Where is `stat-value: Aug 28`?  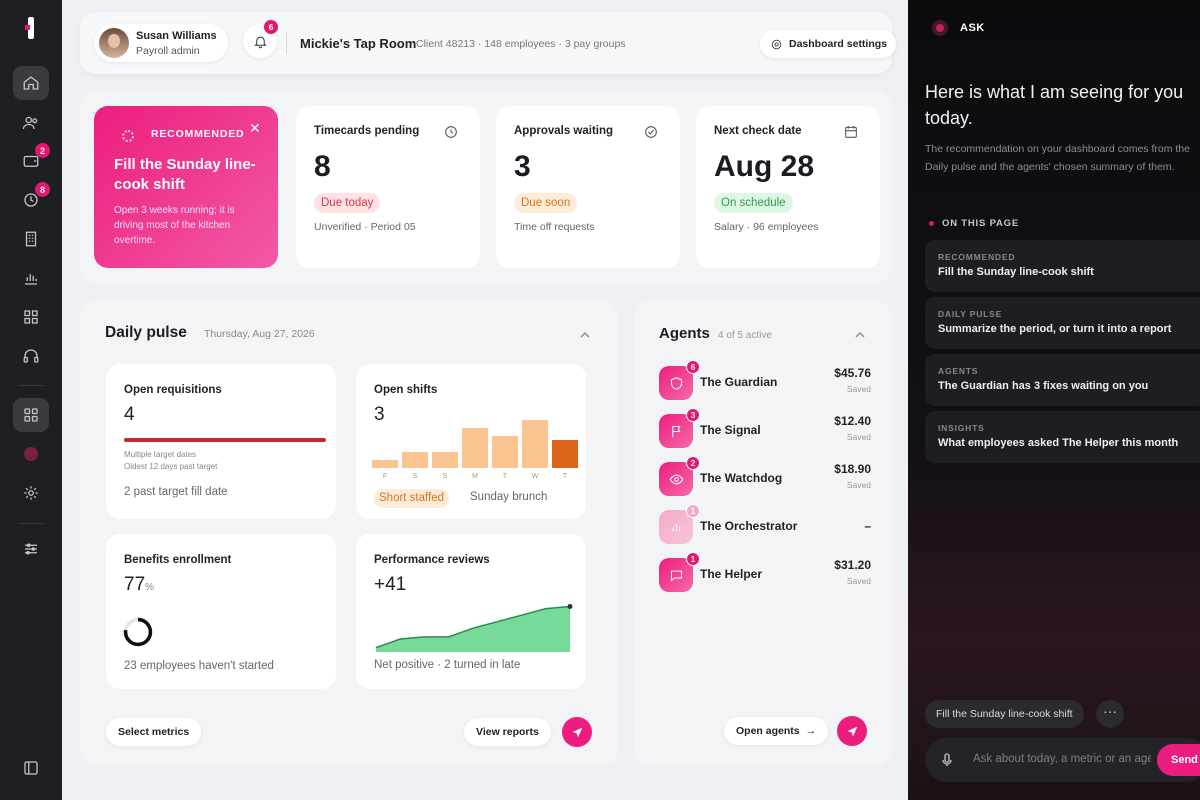 stat-value: Aug 28 is located at coordinates (764, 166).